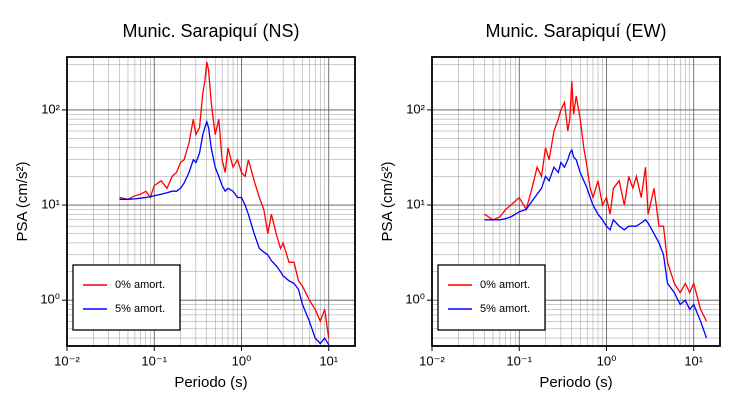 Image resolution: width=730 pixels, height=400 pixels. Describe the element at coordinates (210, 31) in the screenshot. I see `chart-title: Munic. Sarapiquí (NS)` at that location.